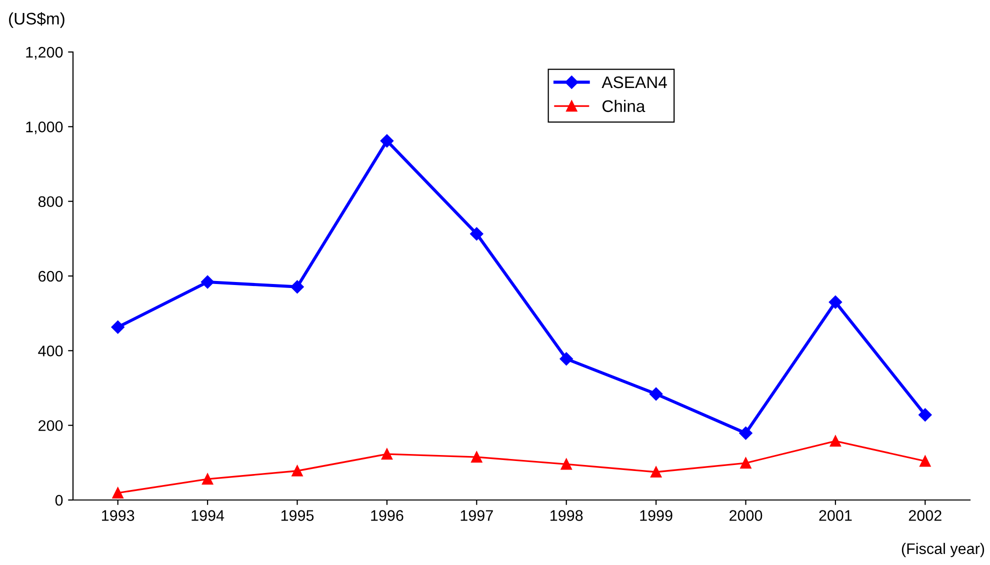 Image resolution: width=990 pixels, height=565 pixels. I want to click on legend-label: China, so click(624, 106).